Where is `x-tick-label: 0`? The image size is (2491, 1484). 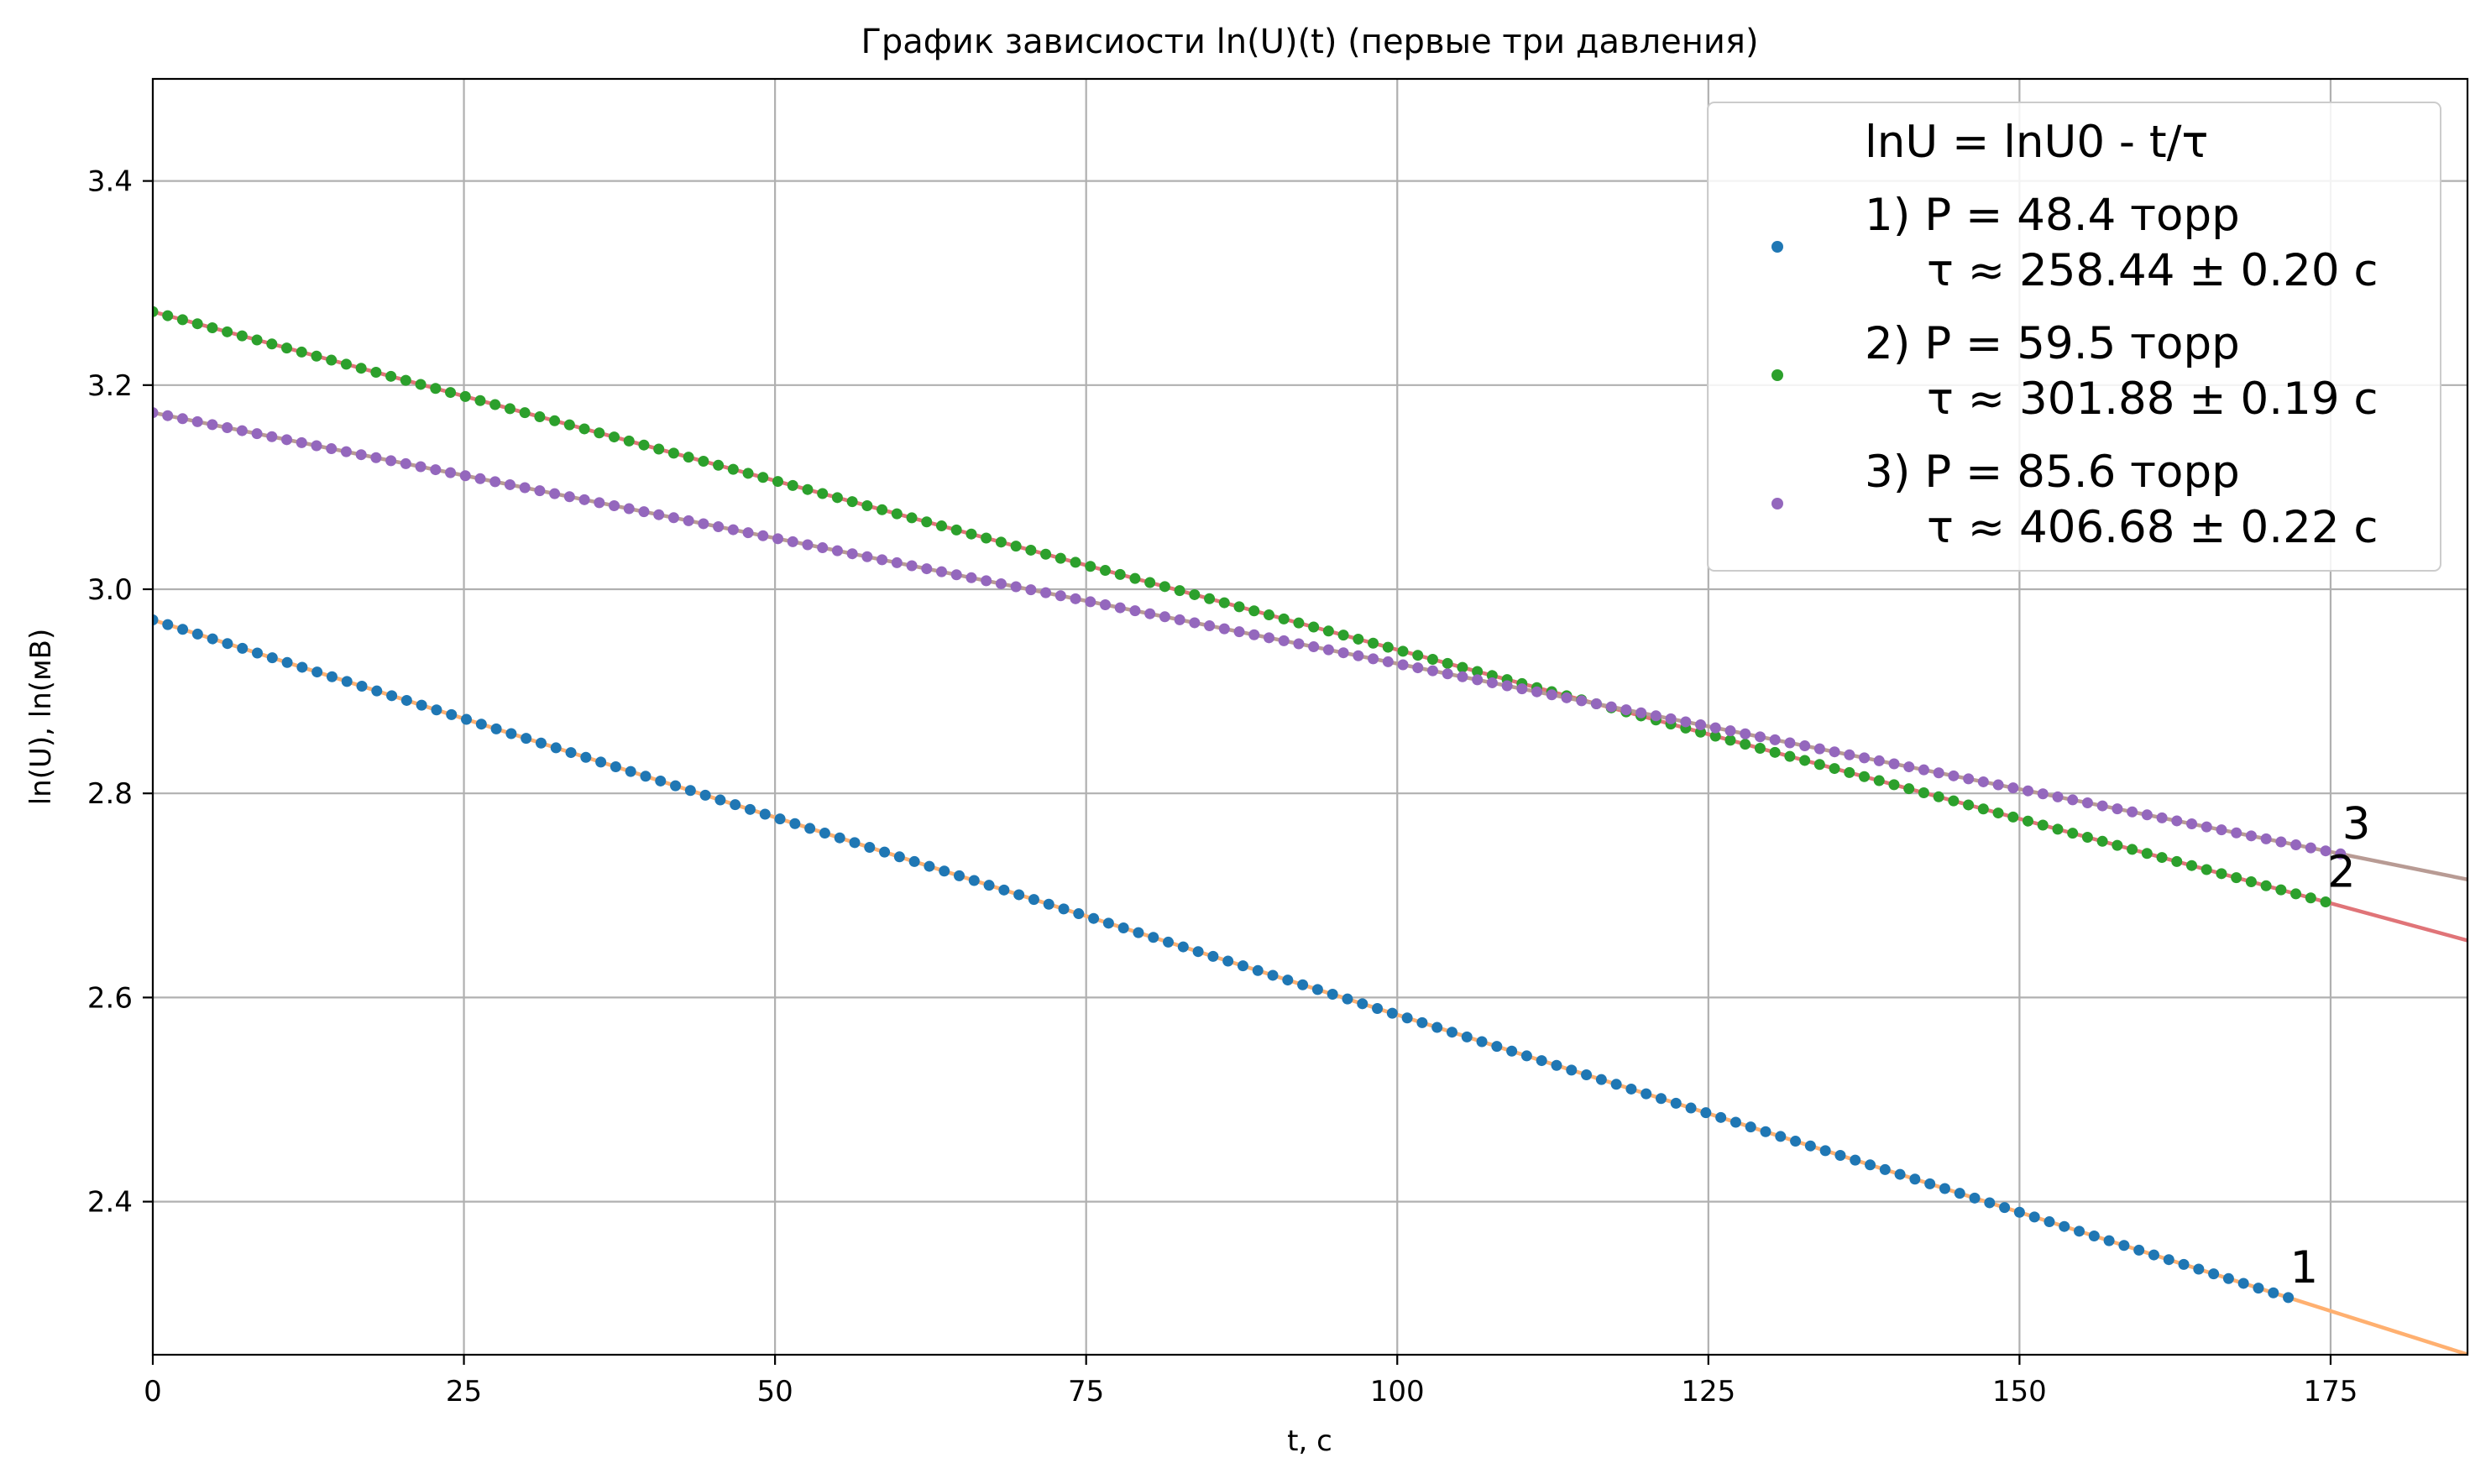
x-tick-label: 0 is located at coordinates (153, 1391).